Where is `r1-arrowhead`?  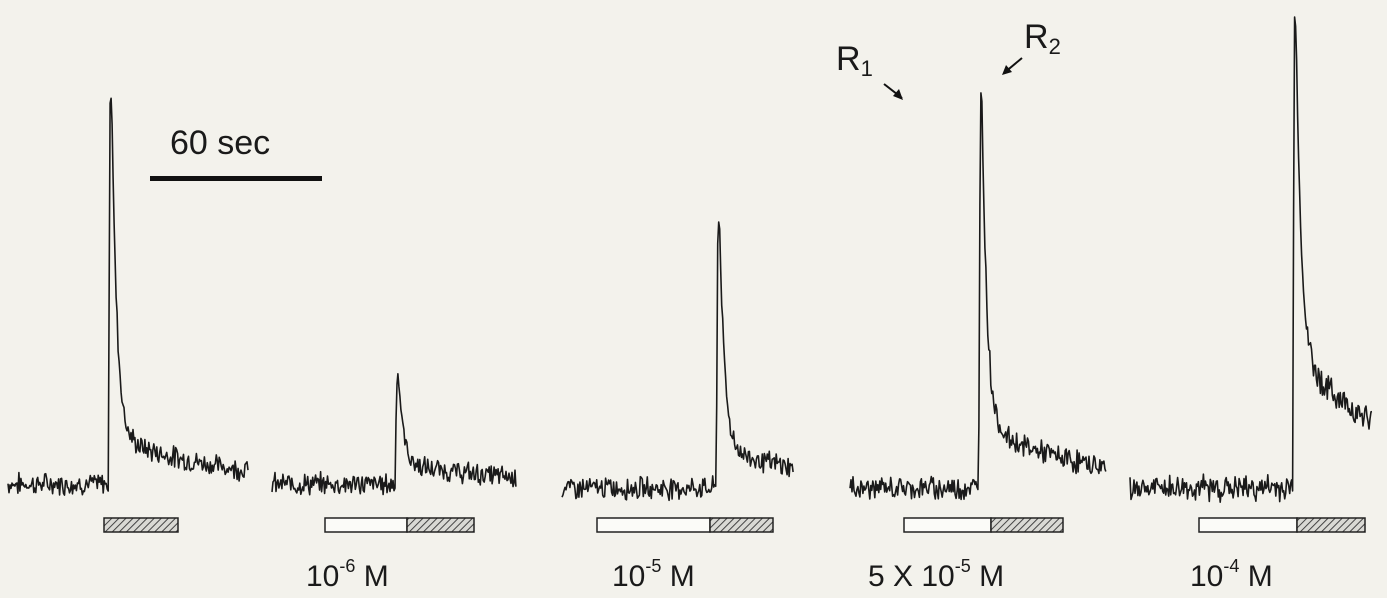 r1-arrowhead is located at coordinates (898, 94).